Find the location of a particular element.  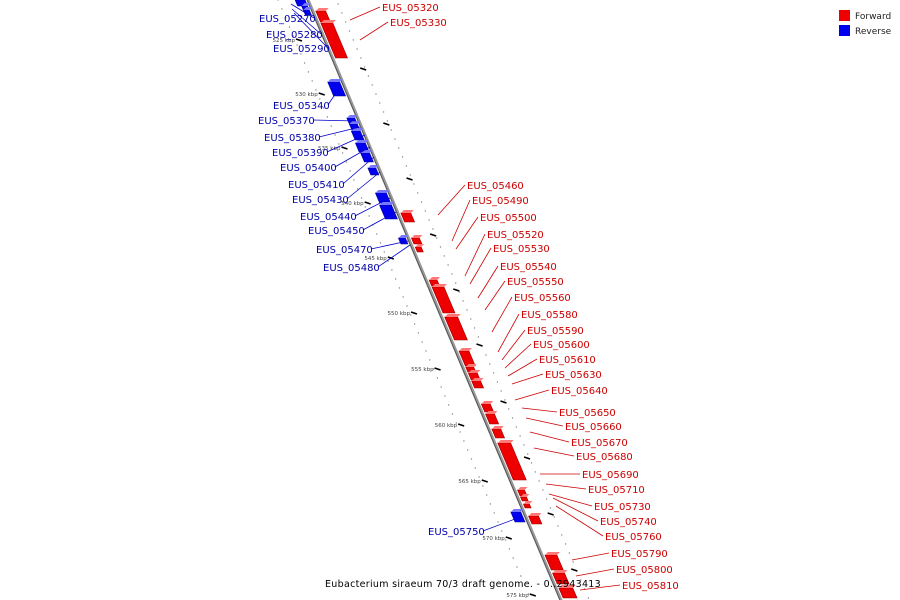

reverse-gene-label: EUS_05480 is located at coordinates (351, 268).